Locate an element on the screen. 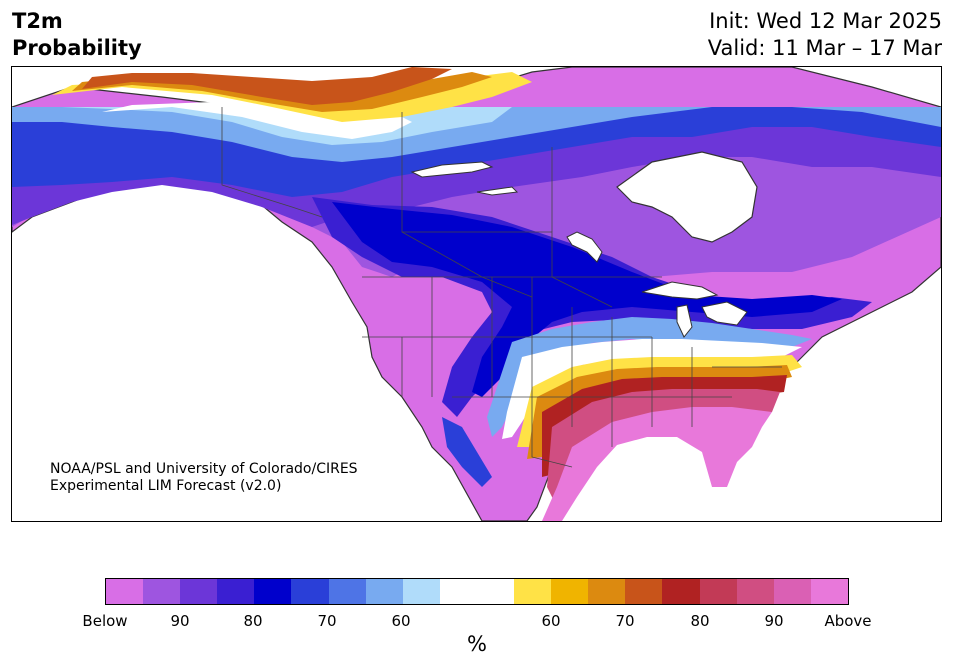 This screenshot has height=671, width=954. colorbar-label-above: Above is located at coordinates (848, 621).